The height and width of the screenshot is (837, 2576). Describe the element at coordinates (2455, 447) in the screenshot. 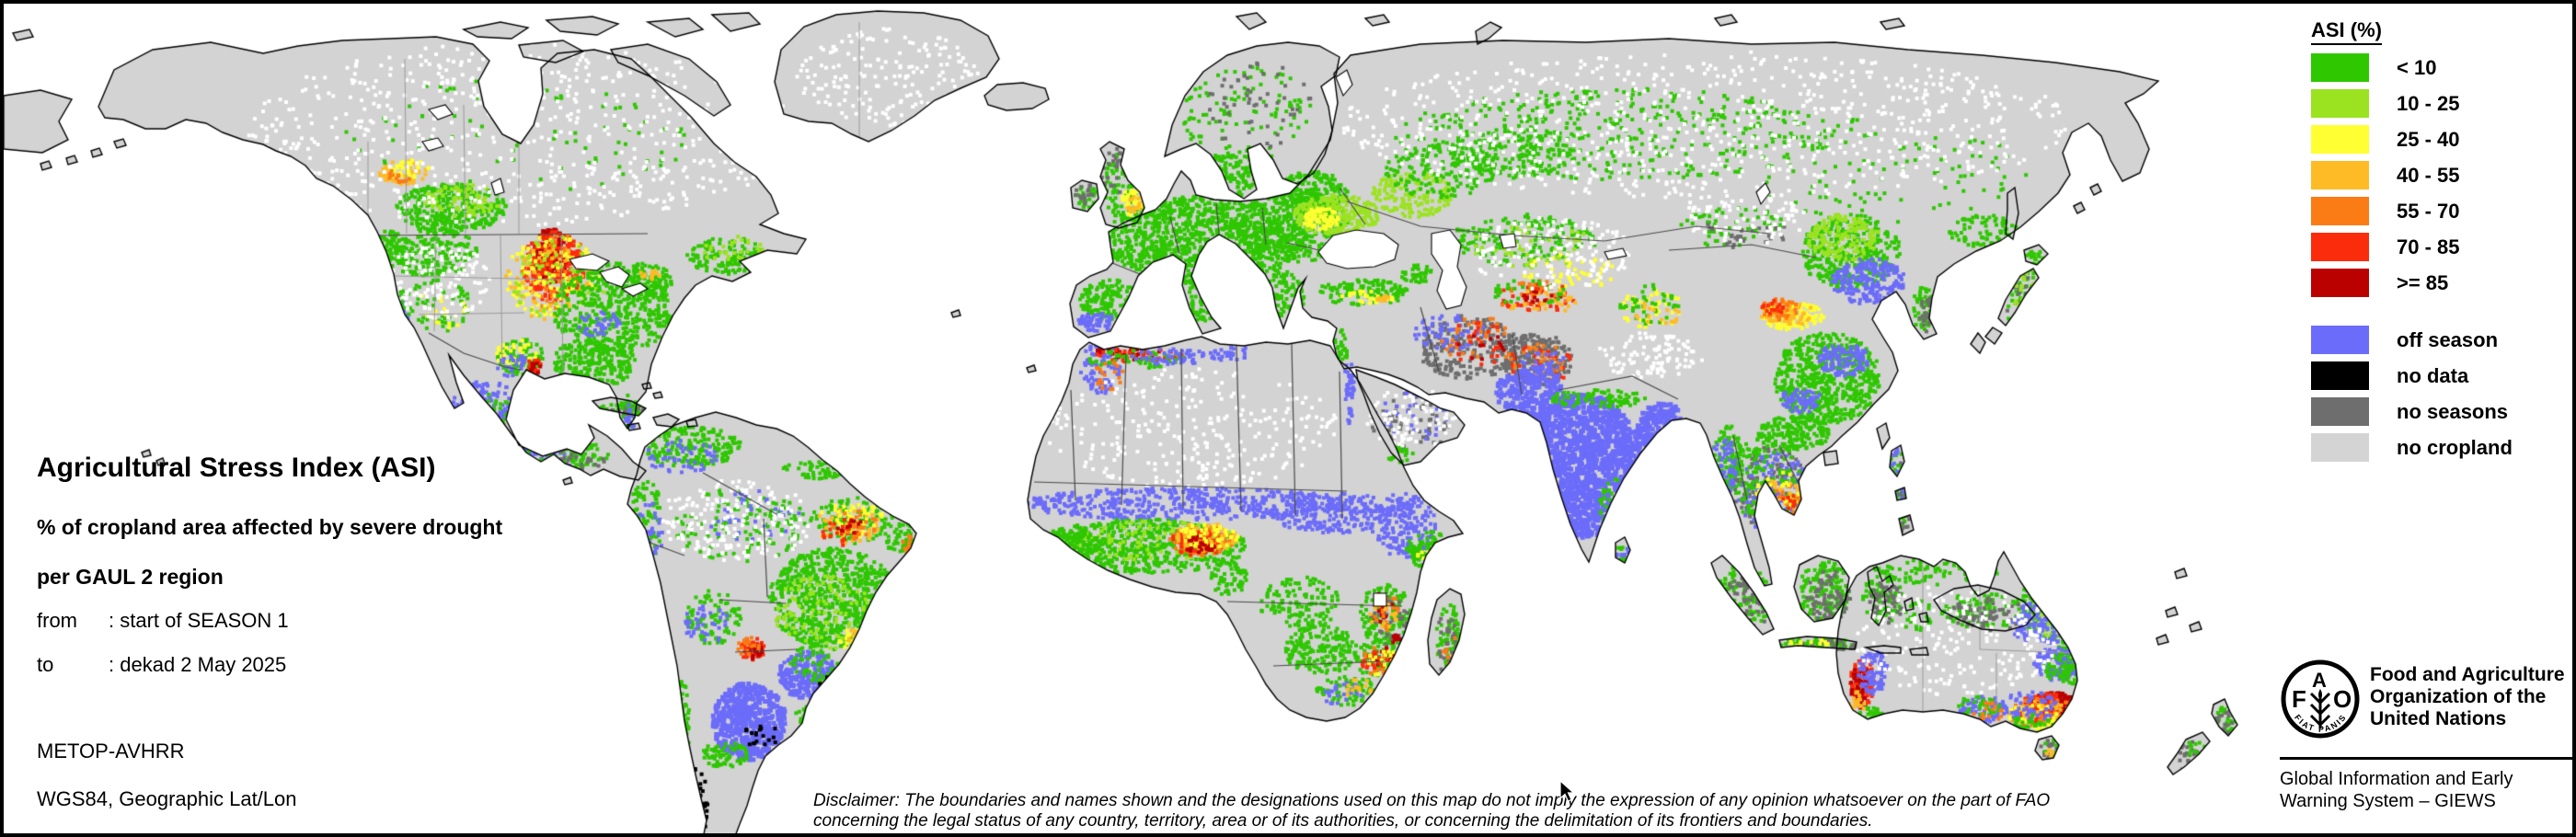

I see `legend-item-label: no cropland` at that location.